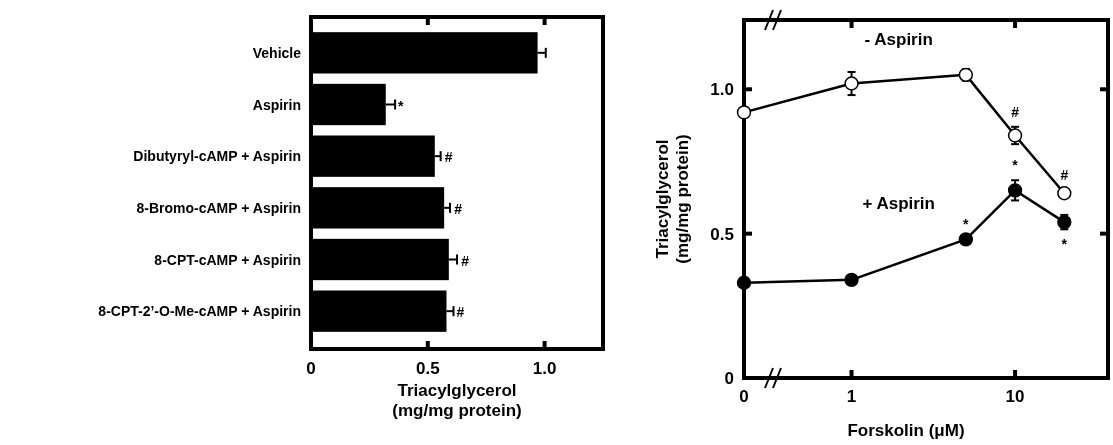 The height and width of the screenshot is (445, 1113). What do you see at coordinates (227, 259) in the screenshot?
I see `y-tick-label: 8-CPT-cAMP + Aspirin` at bounding box center [227, 259].